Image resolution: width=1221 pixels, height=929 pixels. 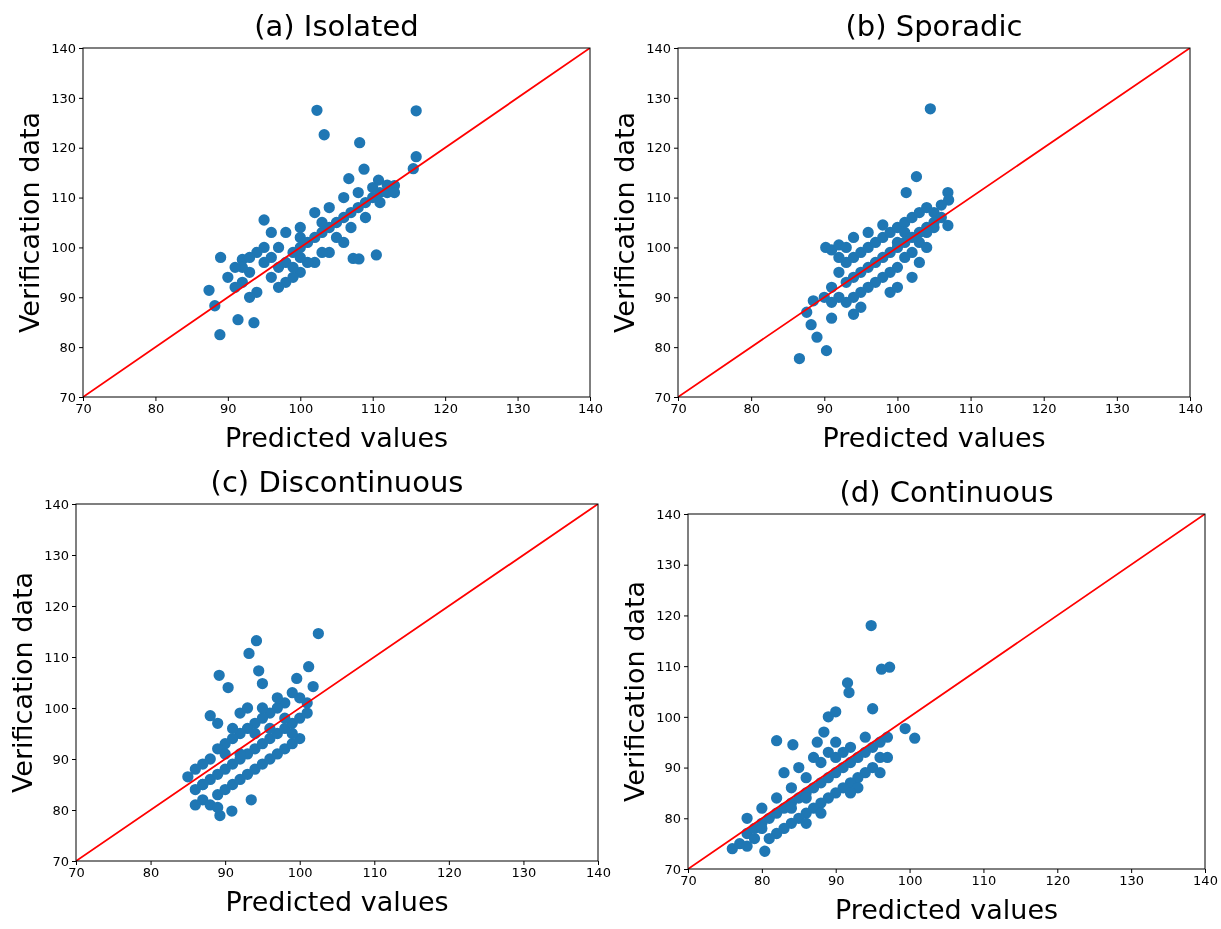 What do you see at coordinates (337, 482) in the screenshot?
I see `chart-title: (c) Discontinuous` at bounding box center [337, 482].